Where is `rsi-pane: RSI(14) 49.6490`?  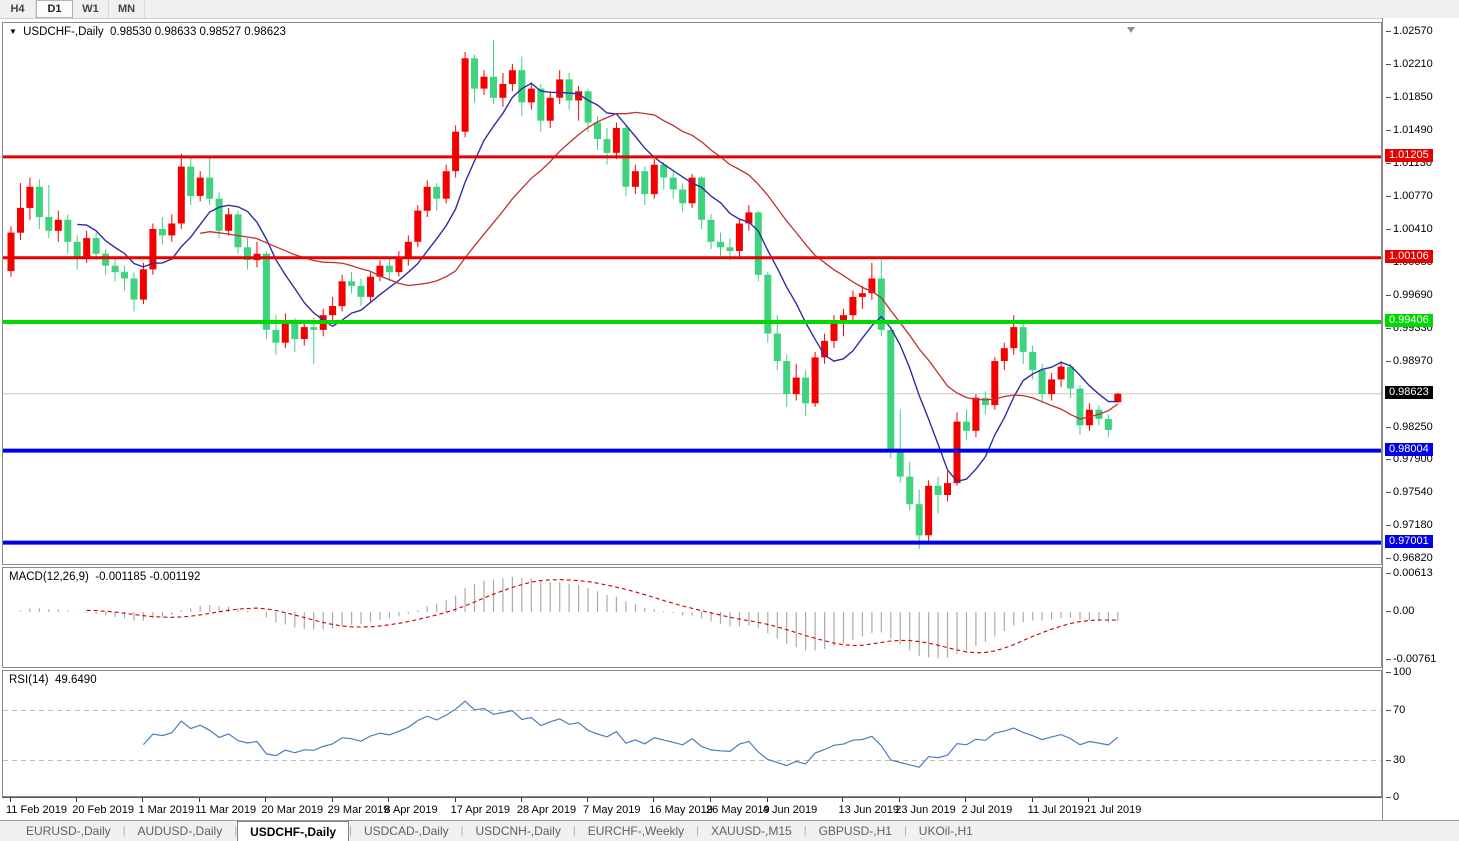
rsi-pane: RSI(14) 49.6490 is located at coordinates (692, 733).